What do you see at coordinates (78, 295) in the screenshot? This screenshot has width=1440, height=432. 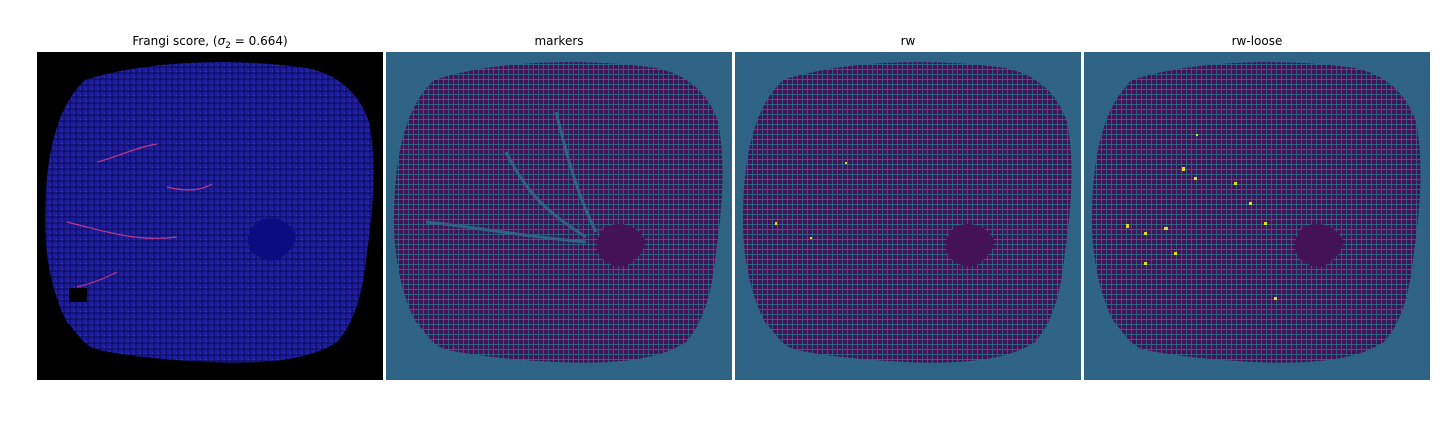 I see `left-hole` at bounding box center [78, 295].